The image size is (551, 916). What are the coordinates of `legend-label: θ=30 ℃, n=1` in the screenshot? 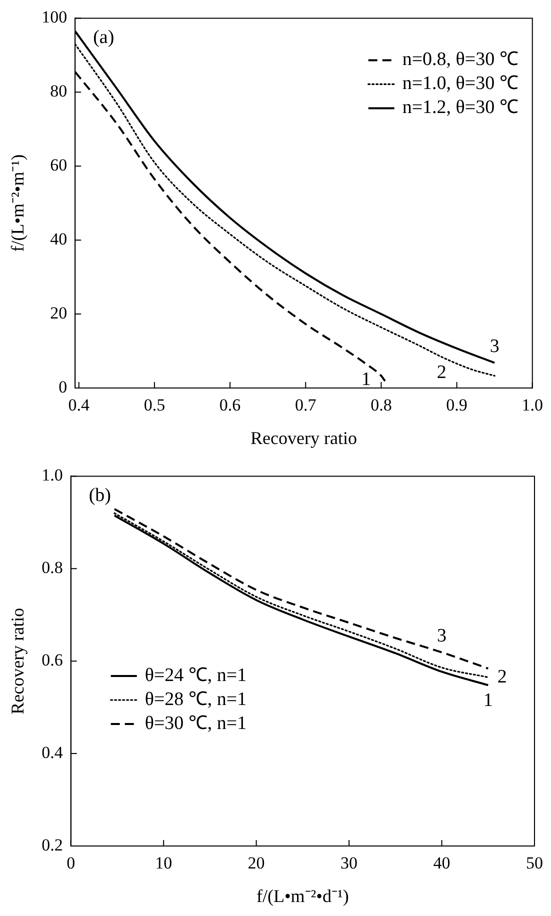 It's located at (195, 723).